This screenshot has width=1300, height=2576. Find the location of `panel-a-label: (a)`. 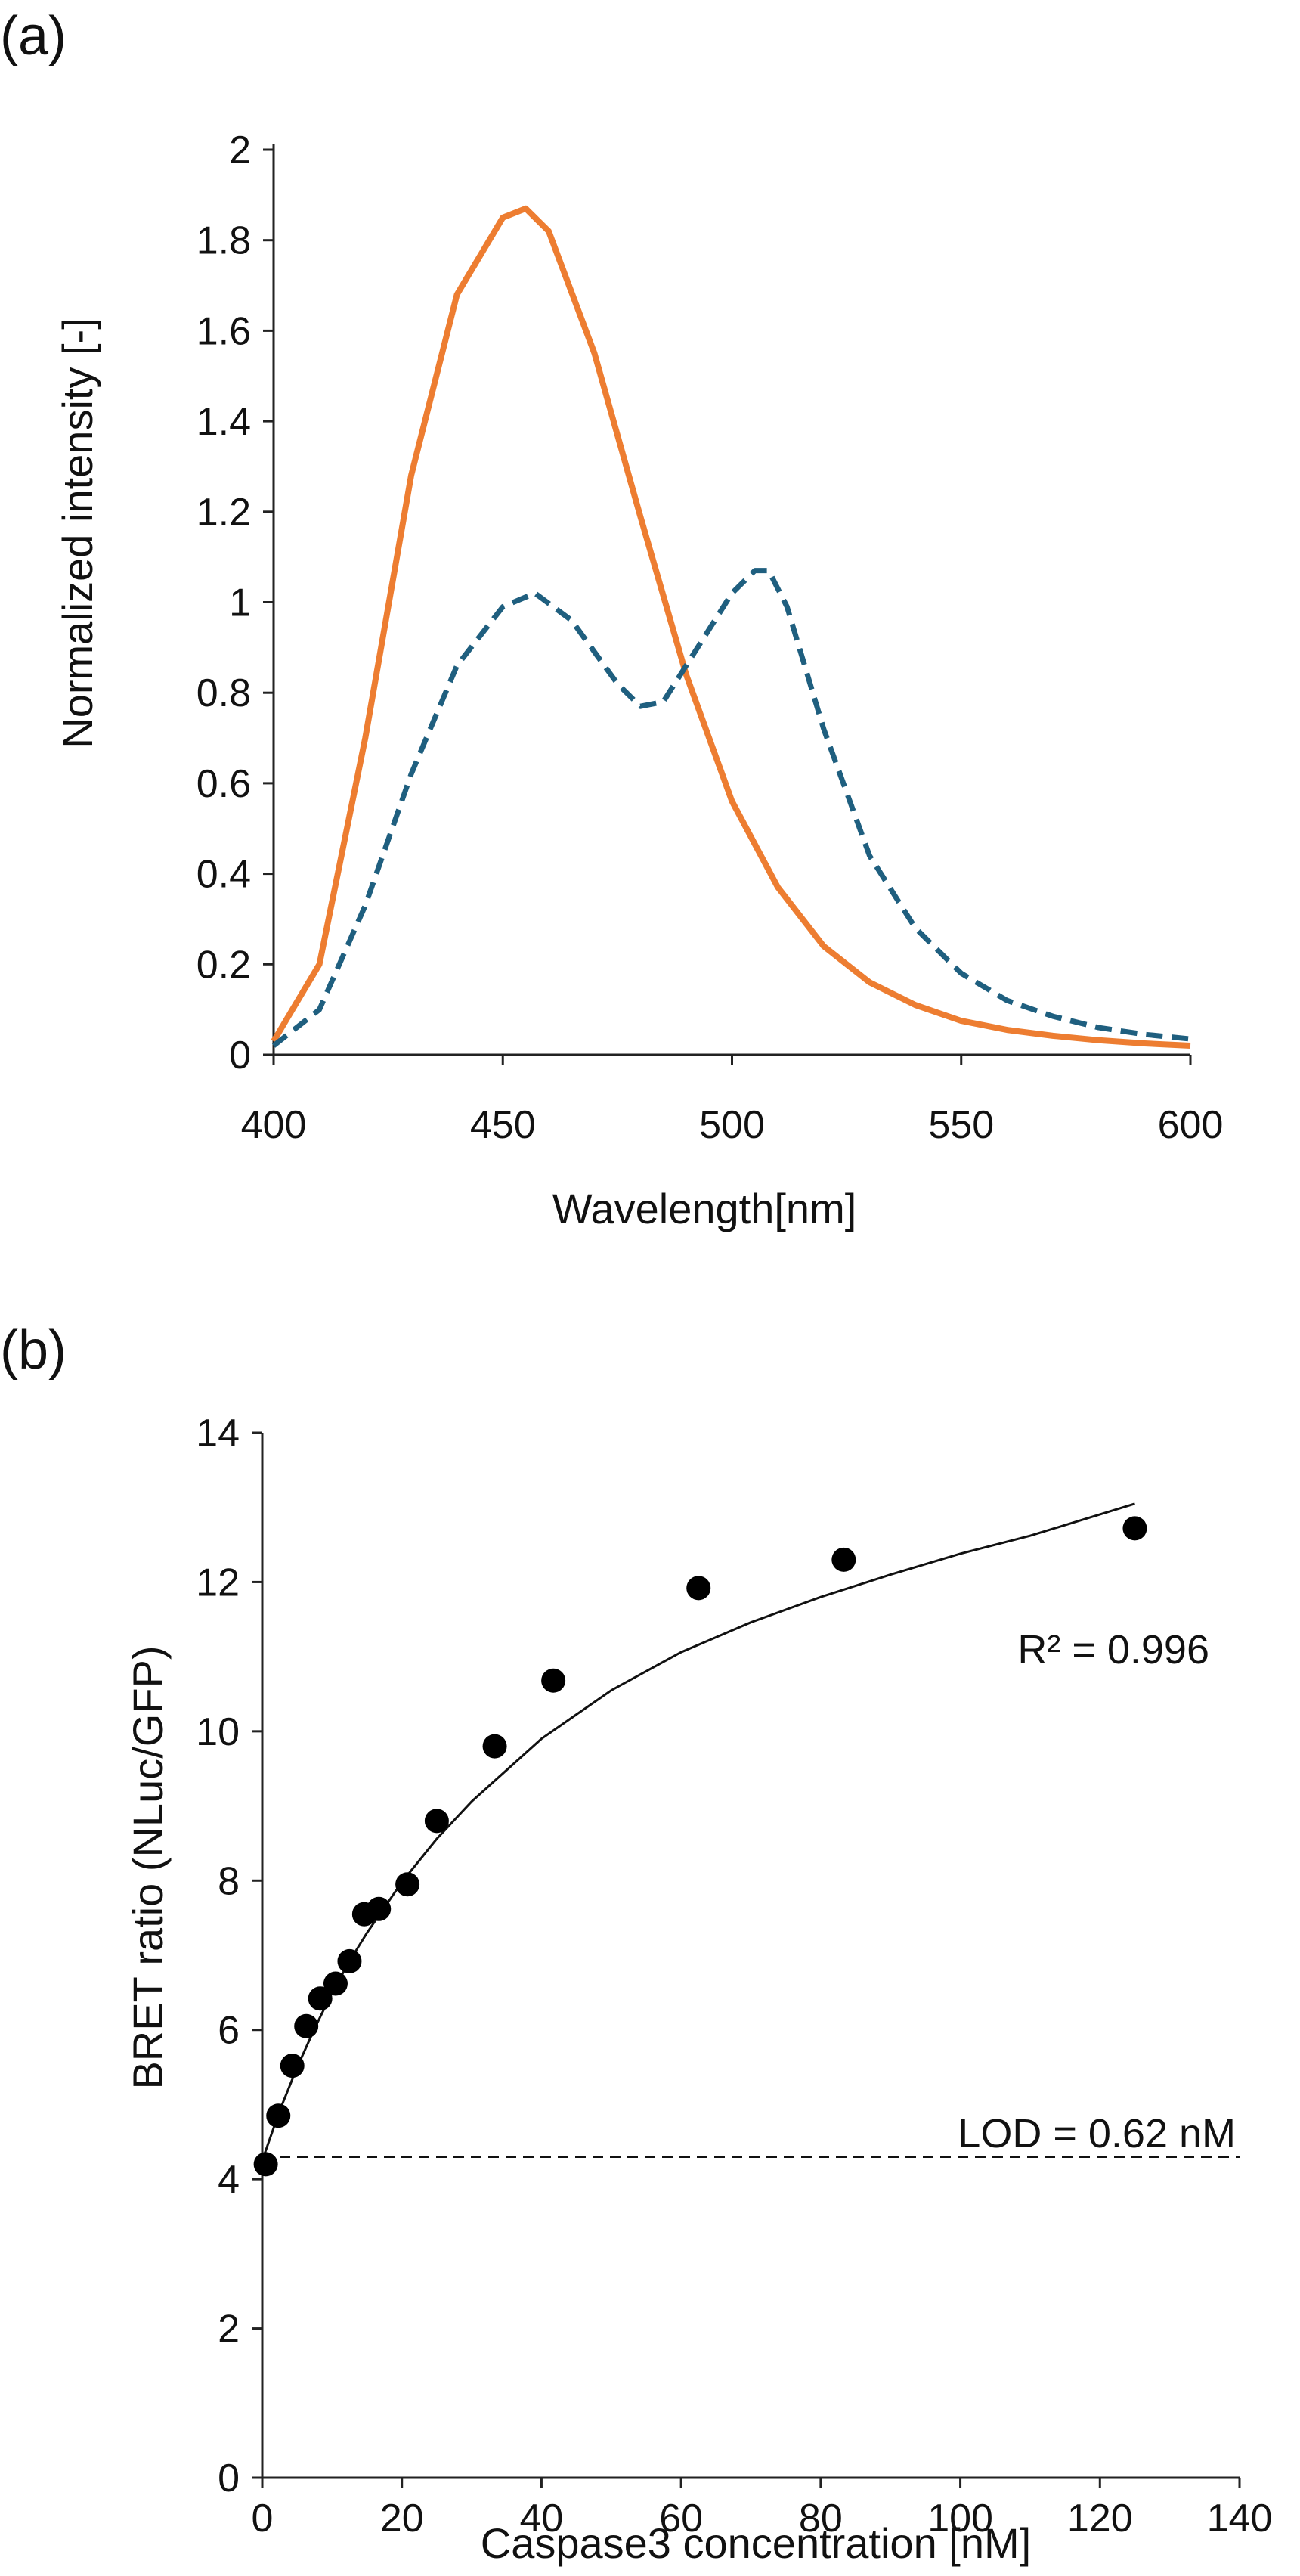

panel-a-label: (a) is located at coordinates (33, 36).